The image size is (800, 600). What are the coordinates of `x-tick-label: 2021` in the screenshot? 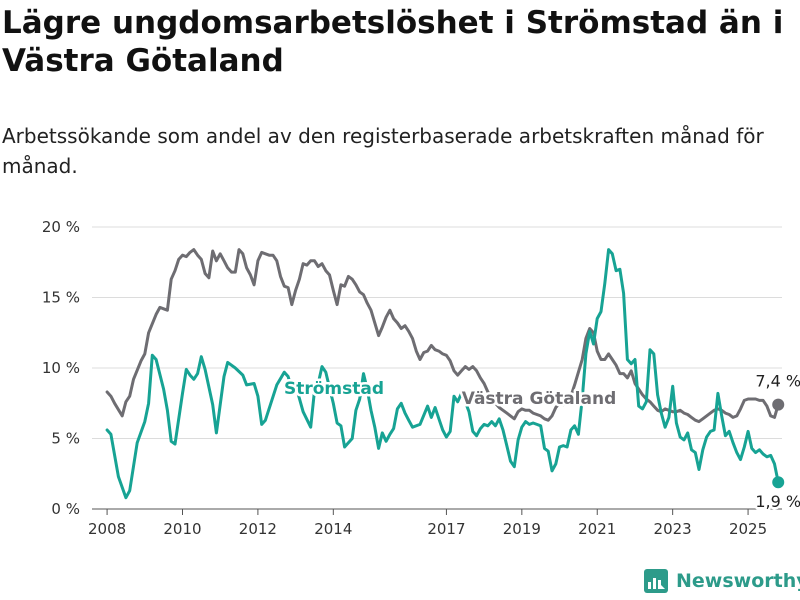 It's located at (597, 529).